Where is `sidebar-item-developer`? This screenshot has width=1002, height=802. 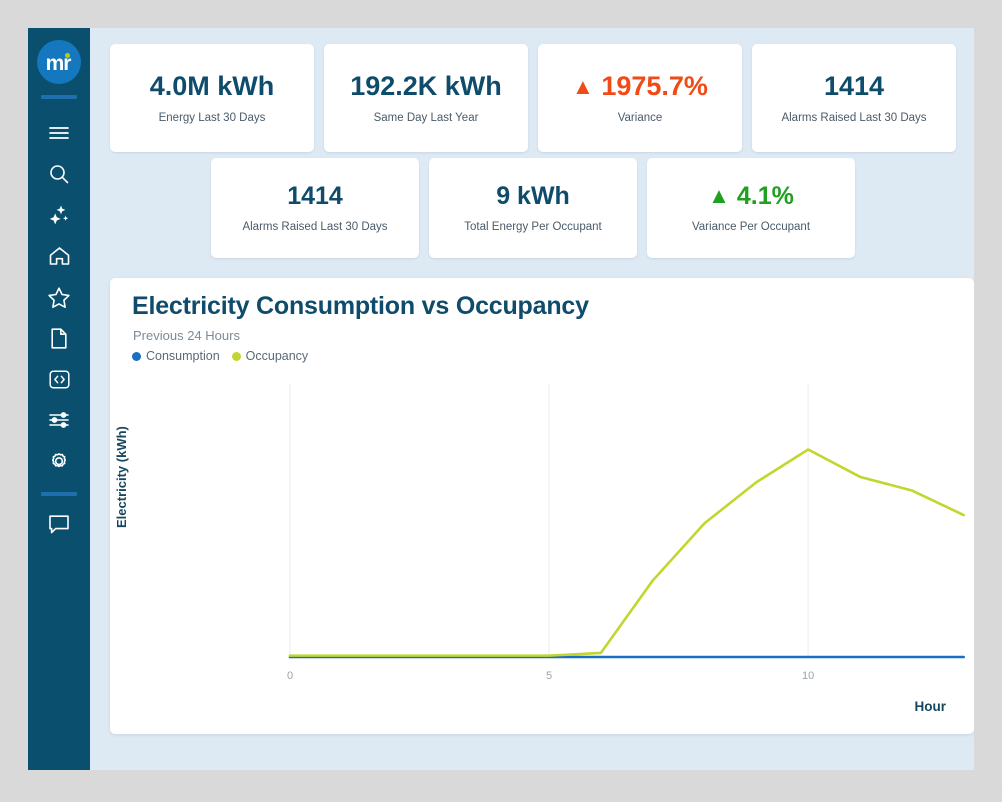
sidebar-item-developer is located at coordinates (59, 379).